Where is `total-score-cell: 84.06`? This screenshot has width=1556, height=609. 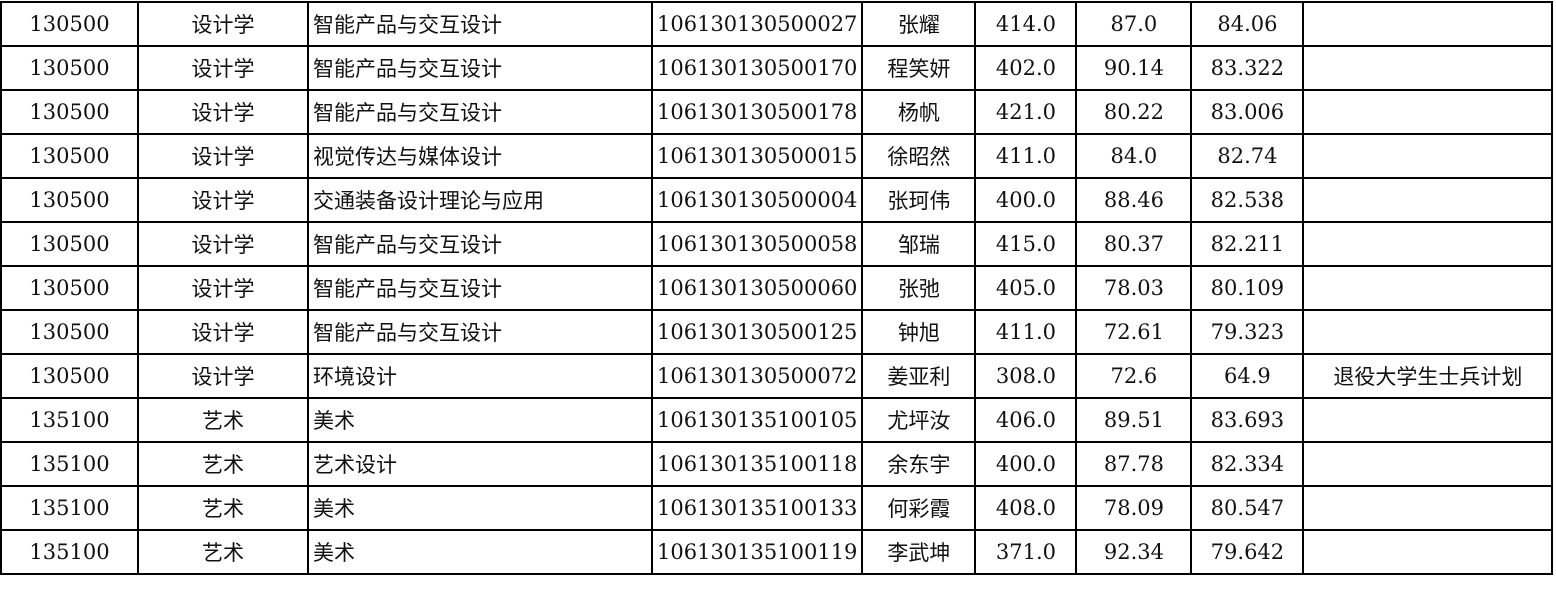
total-score-cell: 84.06 is located at coordinates (1247, 24).